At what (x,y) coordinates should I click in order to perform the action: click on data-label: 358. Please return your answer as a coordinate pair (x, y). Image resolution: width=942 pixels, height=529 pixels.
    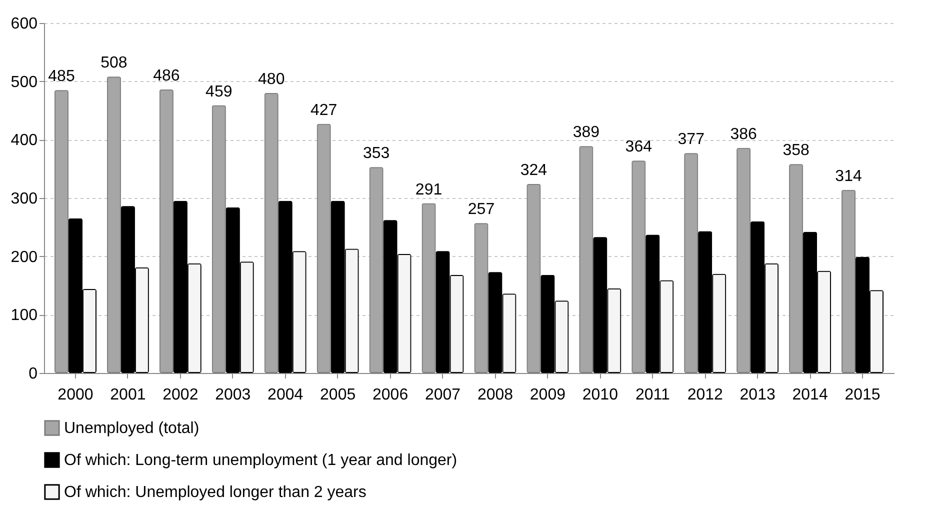
    Looking at the image, I should click on (796, 151).